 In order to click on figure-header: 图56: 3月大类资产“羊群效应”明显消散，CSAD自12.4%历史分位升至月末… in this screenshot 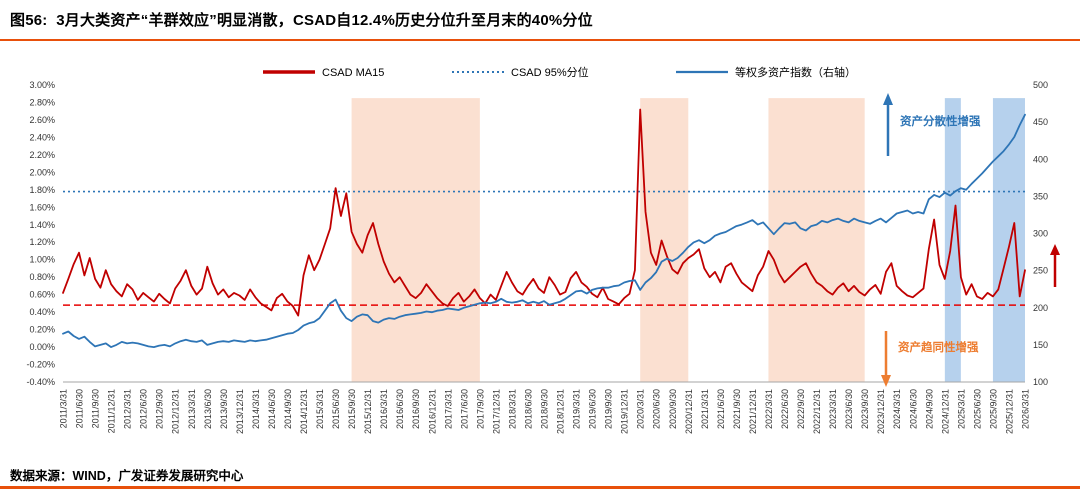, I will do `click(540, 19)`.